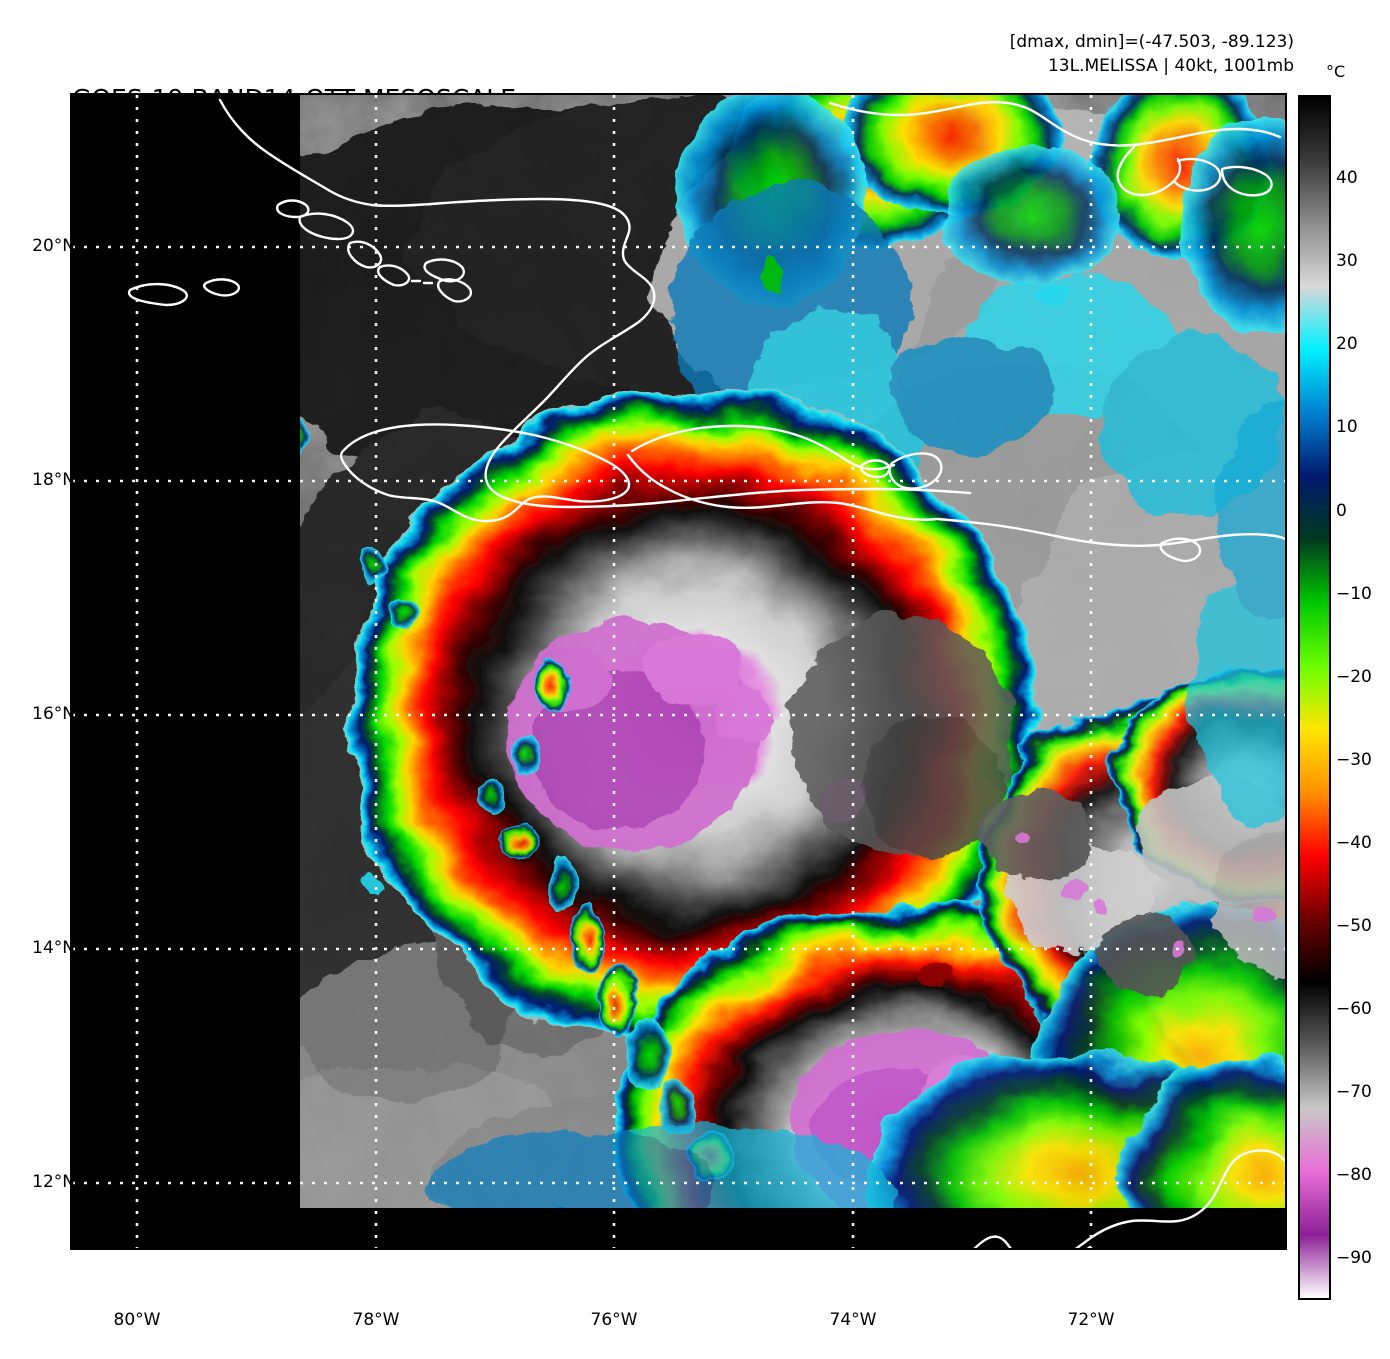  What do you see at coordinates (455, 290) in the screenshot?
I see `islet-f` at bounding box center [455, 290].